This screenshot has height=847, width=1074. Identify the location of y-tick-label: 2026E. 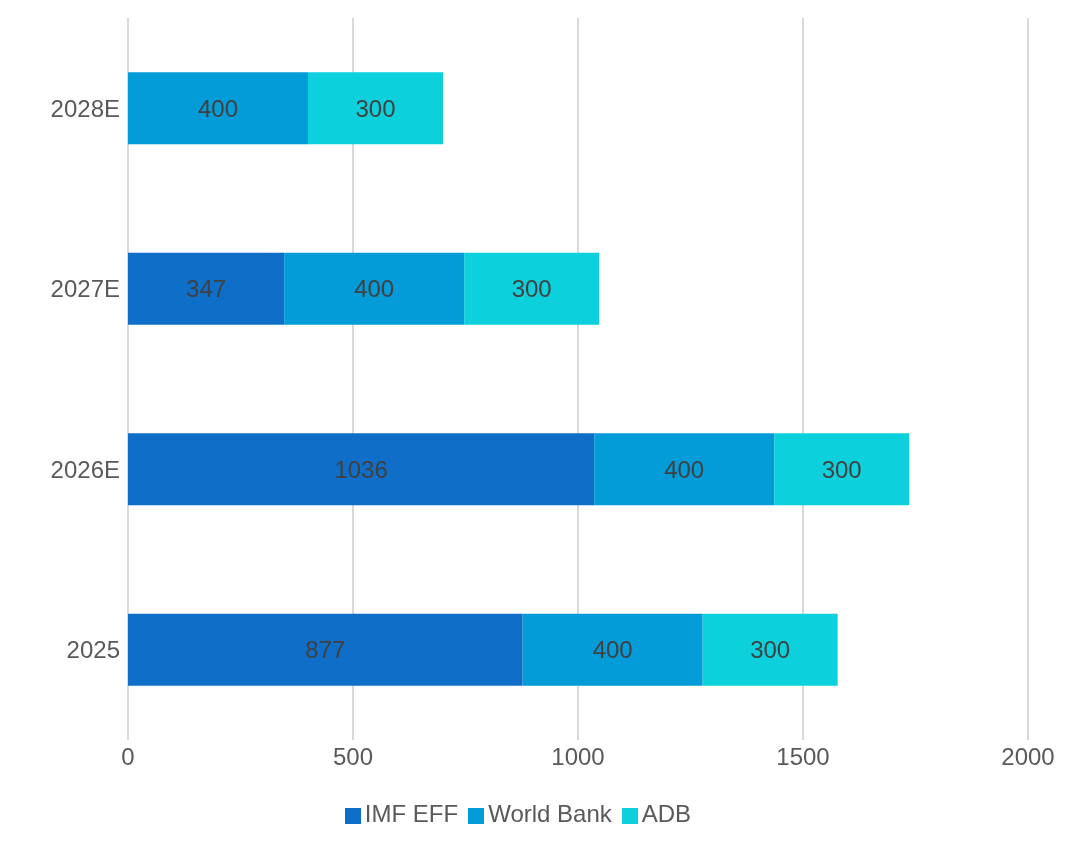
(85, 469).